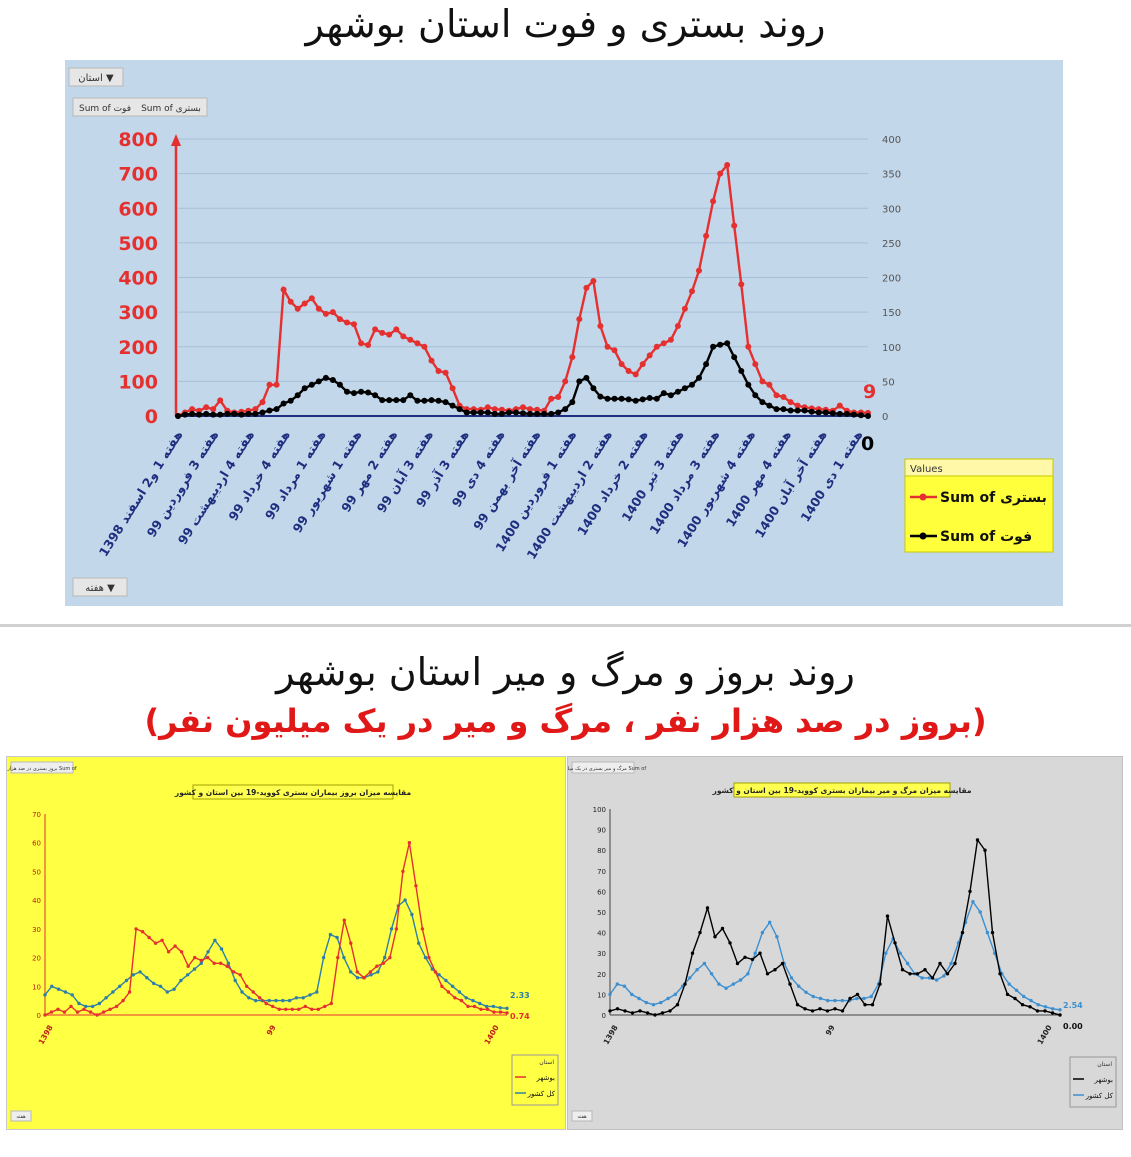 The height and width of the screenshot is (1157, 1131). Describe the element at coordinates (601, 913) in the screenshot. I see `y-tick-5: 50` at that location.